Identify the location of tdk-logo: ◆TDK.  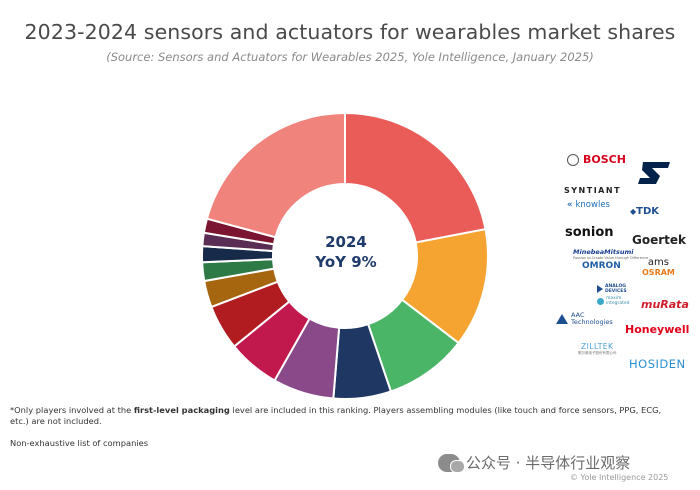
(645, 211).